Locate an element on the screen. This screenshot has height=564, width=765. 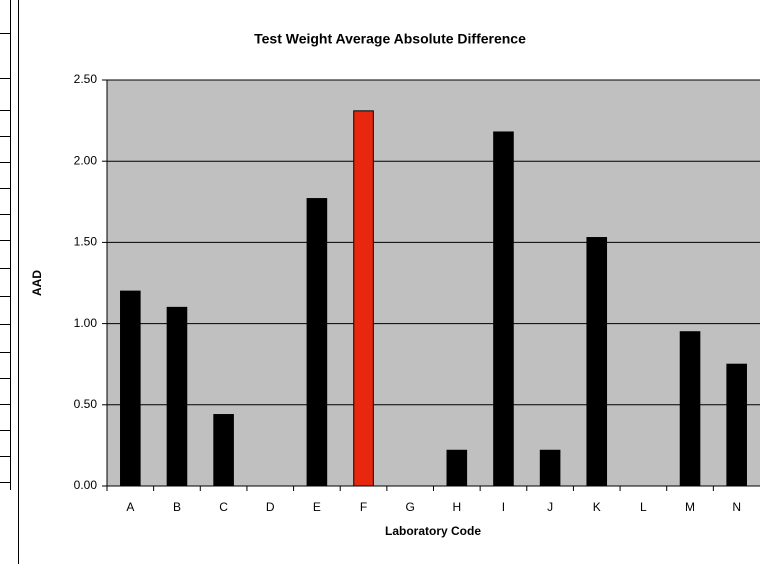
x-tick-label: M is located at coordinates (690, 507).